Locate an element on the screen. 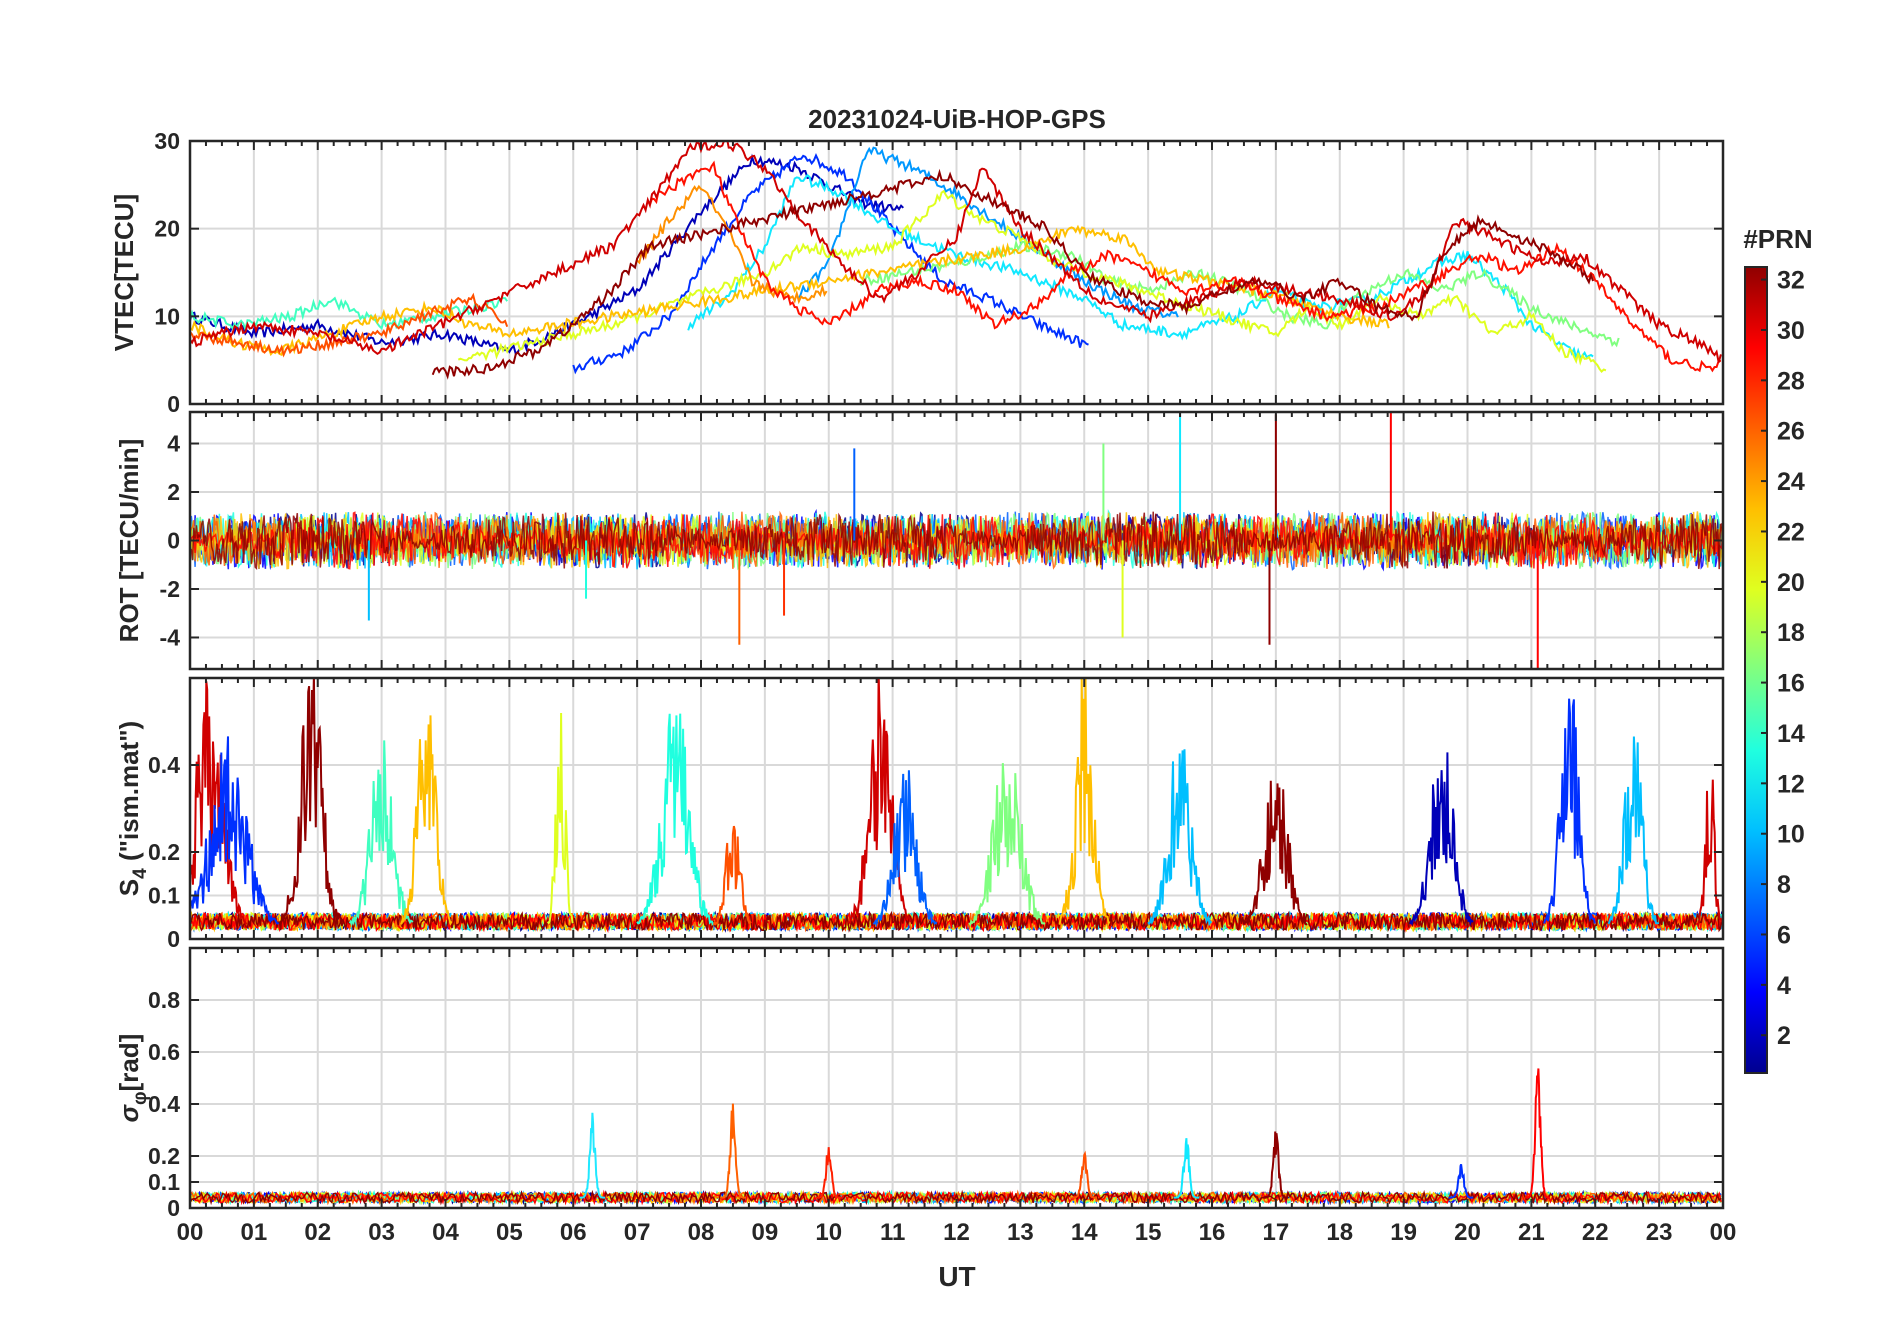 This screenshot has height=1330, width=1902. plot-area is located at coordinates (956, 260).